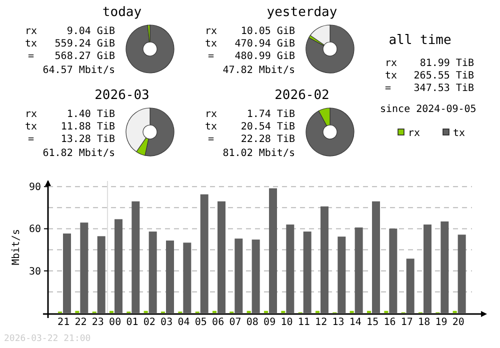 Image resolution: width=500 pixels, height=348 pixels. What do you see at coordinates (34, 272) in the screenshot?
I see `y-tick-label: 30` at bounding box center [34, 272].